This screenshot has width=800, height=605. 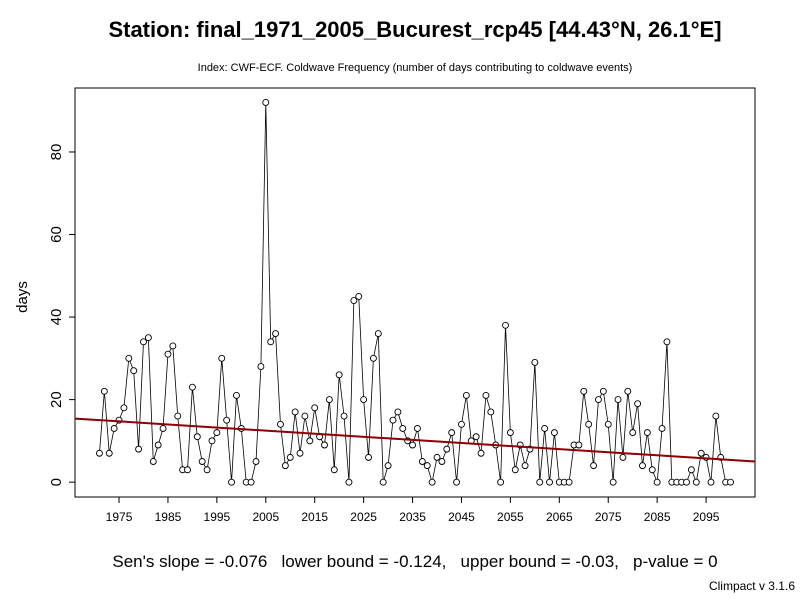 What do you see at coordinates (412, 517) in the screenshot?
I see `x-tick-label: 2035` at bounding box center [412, 517].